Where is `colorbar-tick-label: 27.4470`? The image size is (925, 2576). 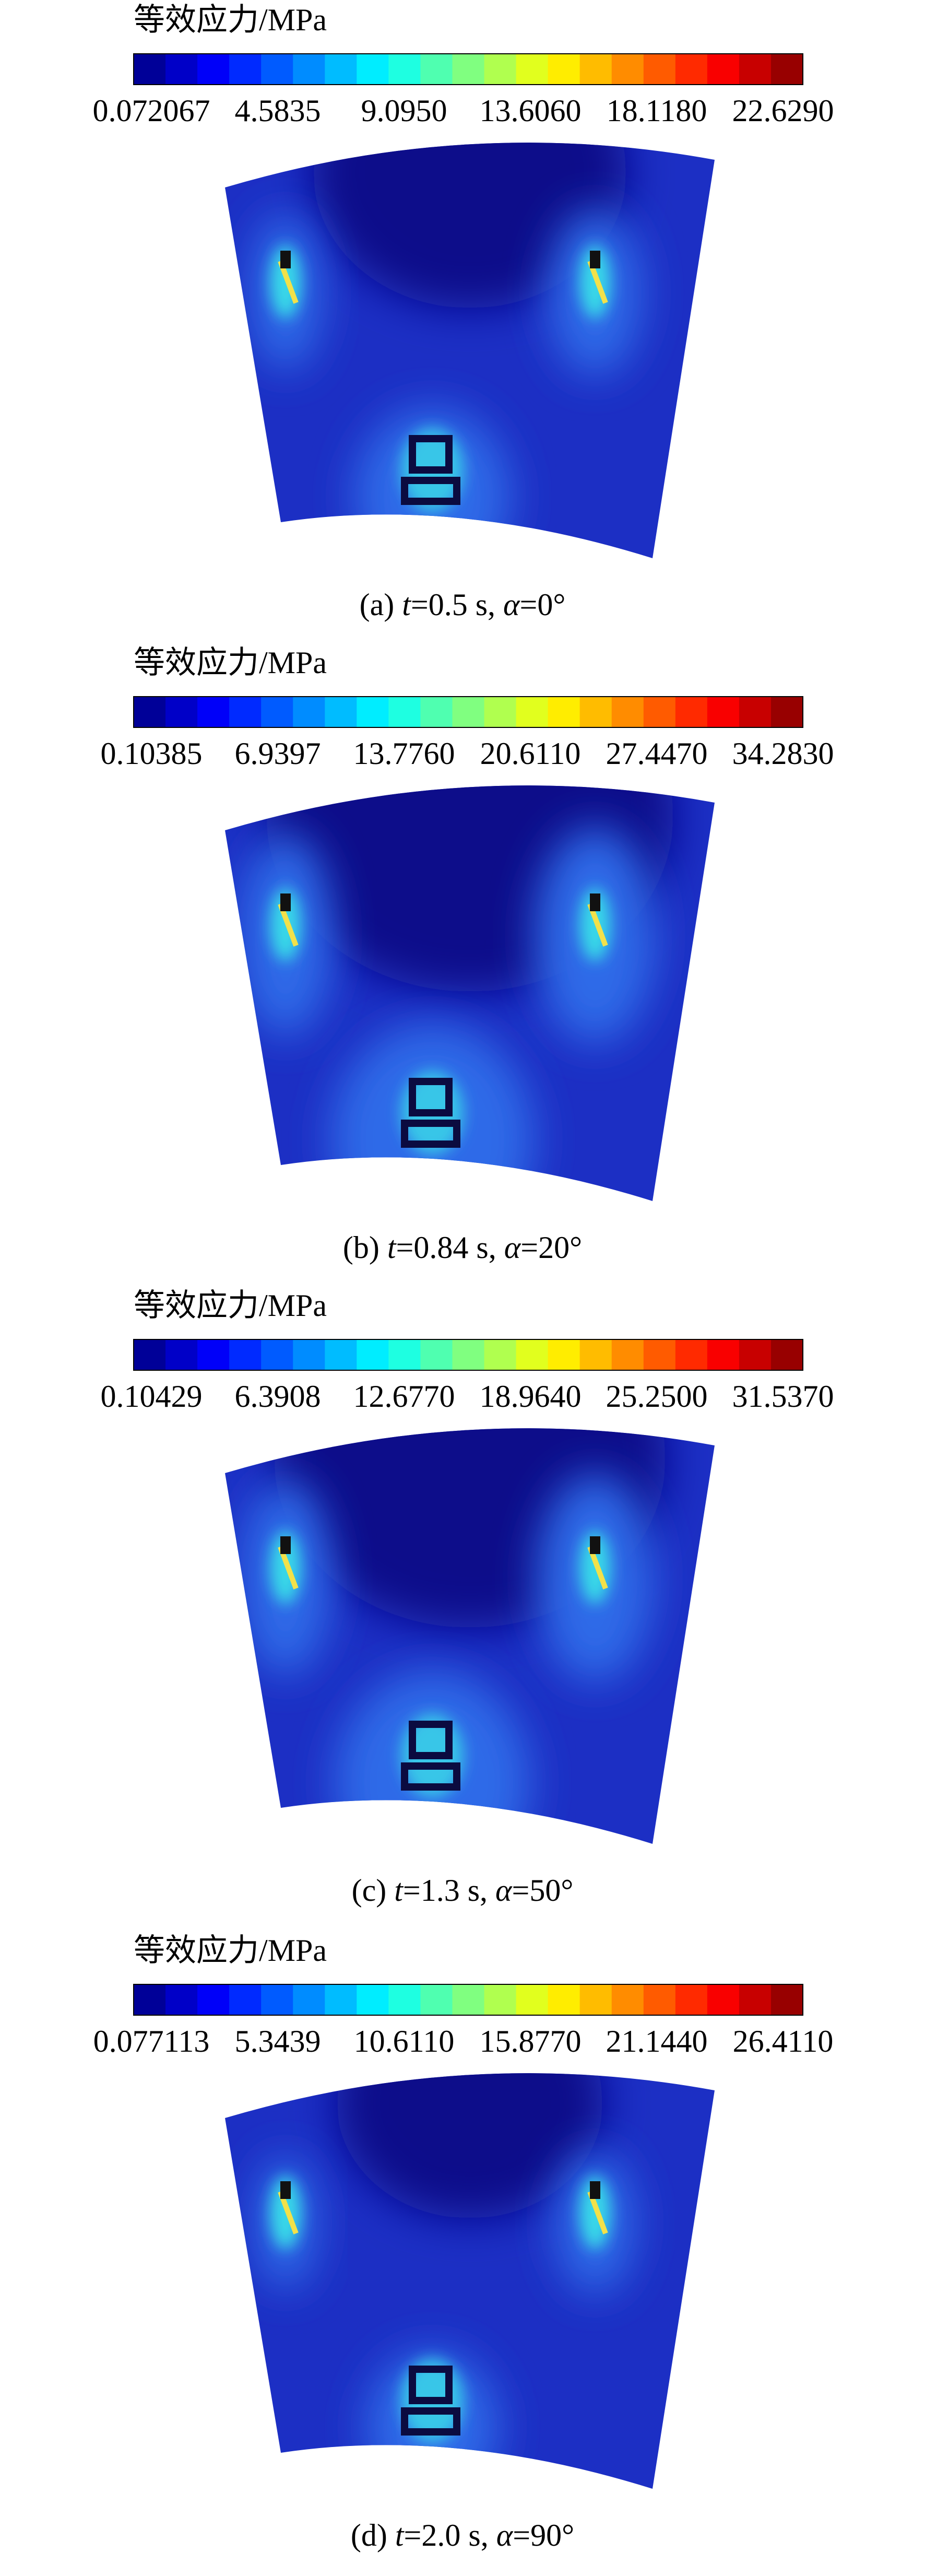 colorbar-tick-label: 27.4470 is located at coordinates (657, 753).